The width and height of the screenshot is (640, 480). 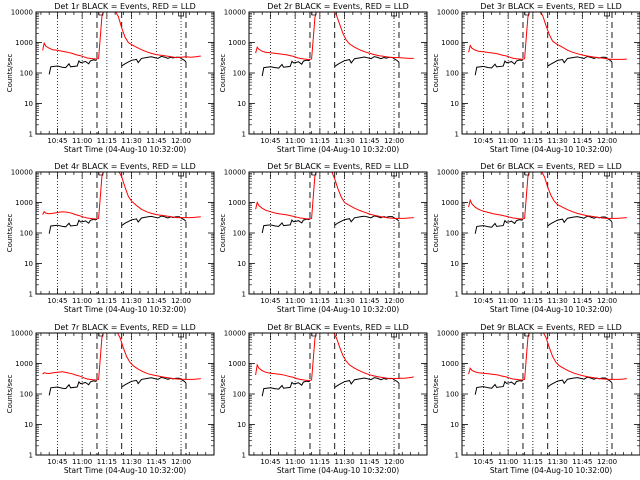 What do you see at coordinates (125, 6) in the screenshot?
I see `panel-title: Det 1r BLACK = Events, RED = LLD` at bounding box center [125, 6].